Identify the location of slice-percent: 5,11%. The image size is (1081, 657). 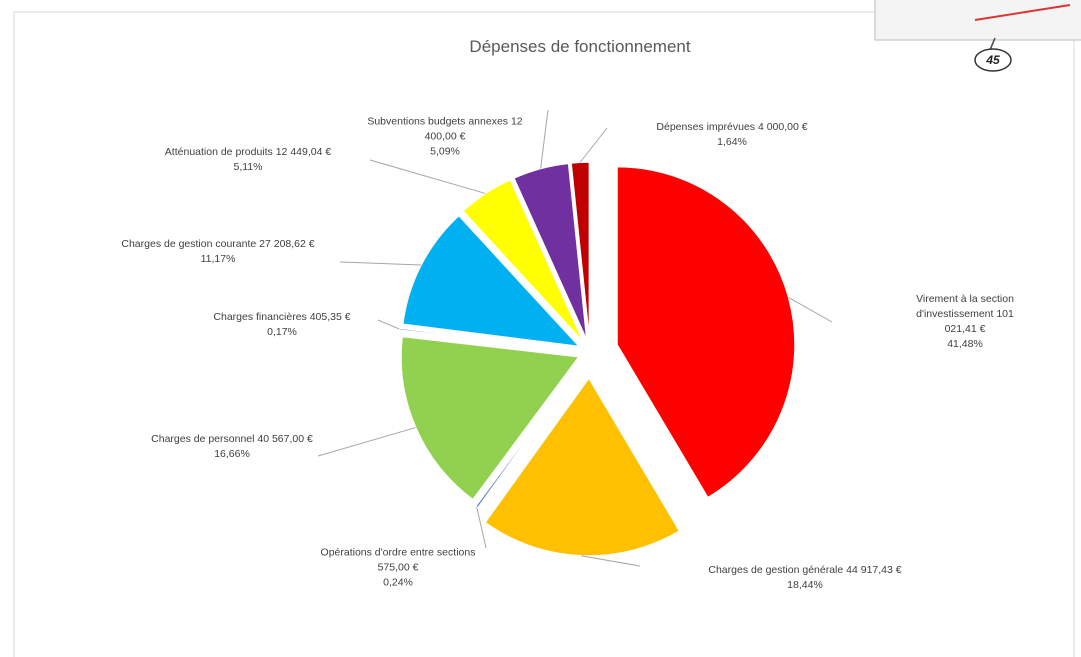
(248, 167).